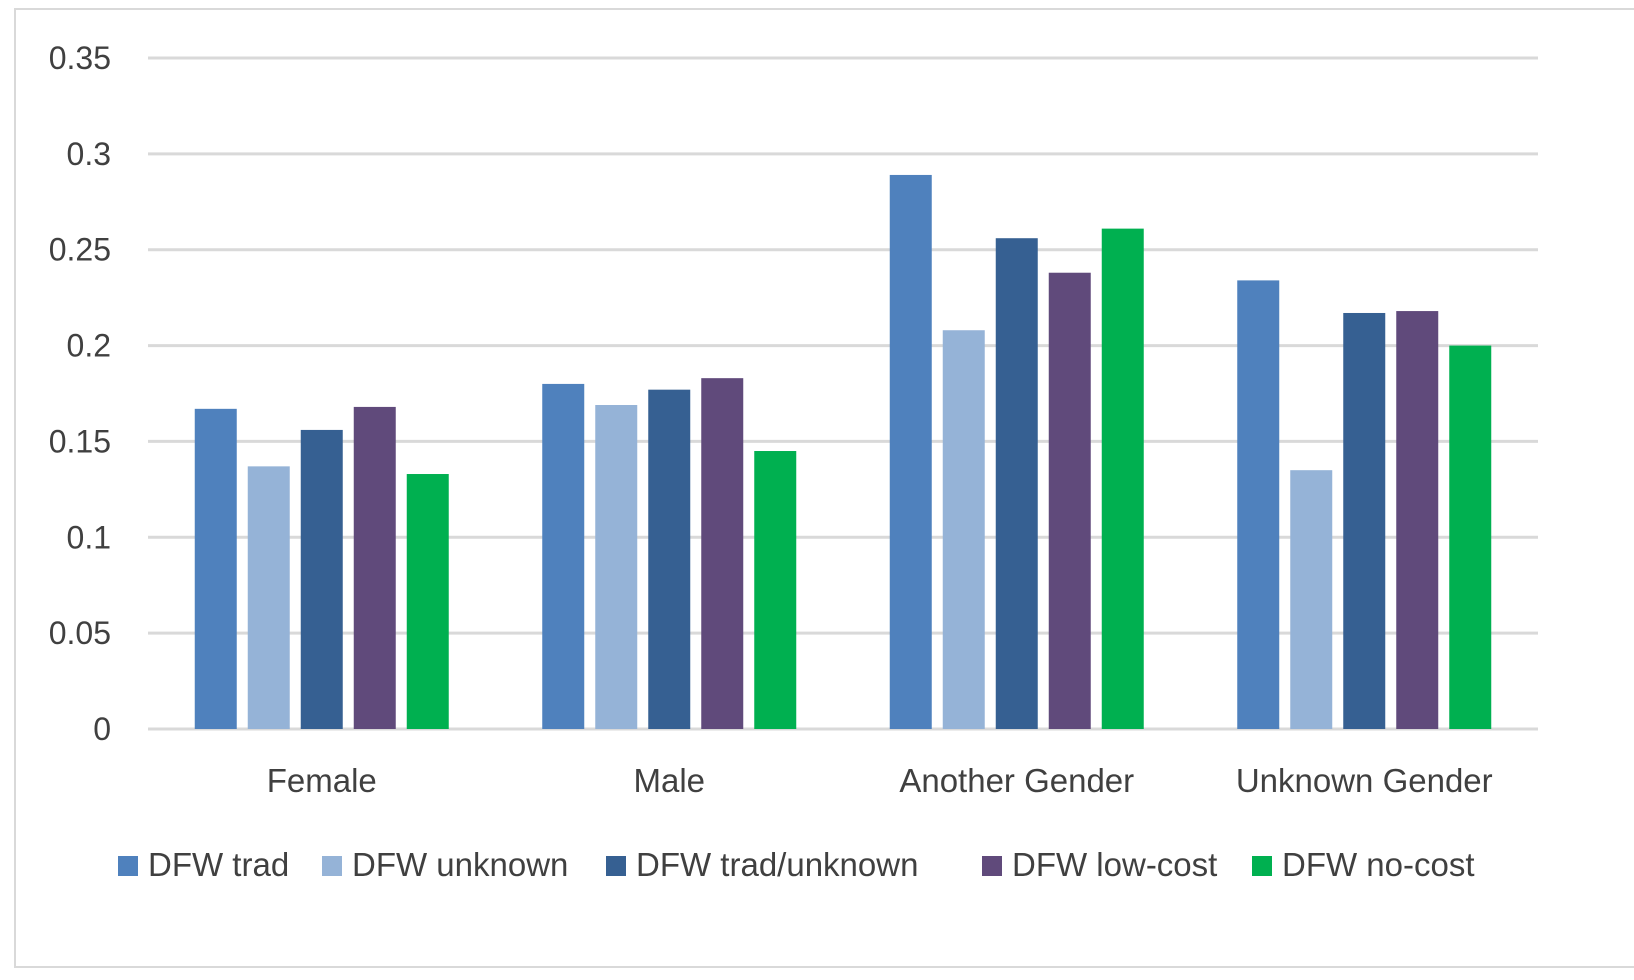 This screenshot has width=1634, height=980. Describe the element at coordinates (321, 579) in the screenshot. I see `bar-dfw-trad-unknown-female` at that location.